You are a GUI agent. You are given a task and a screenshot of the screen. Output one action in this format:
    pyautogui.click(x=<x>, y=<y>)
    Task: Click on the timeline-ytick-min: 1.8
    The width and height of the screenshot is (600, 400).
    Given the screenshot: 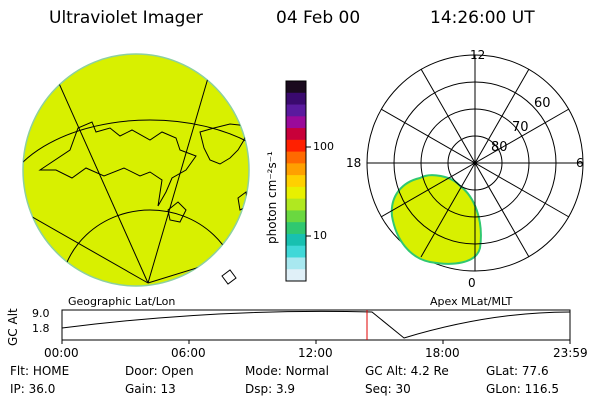 What is the action you would take?
    pyautogui.click(x=41, y=328)
    